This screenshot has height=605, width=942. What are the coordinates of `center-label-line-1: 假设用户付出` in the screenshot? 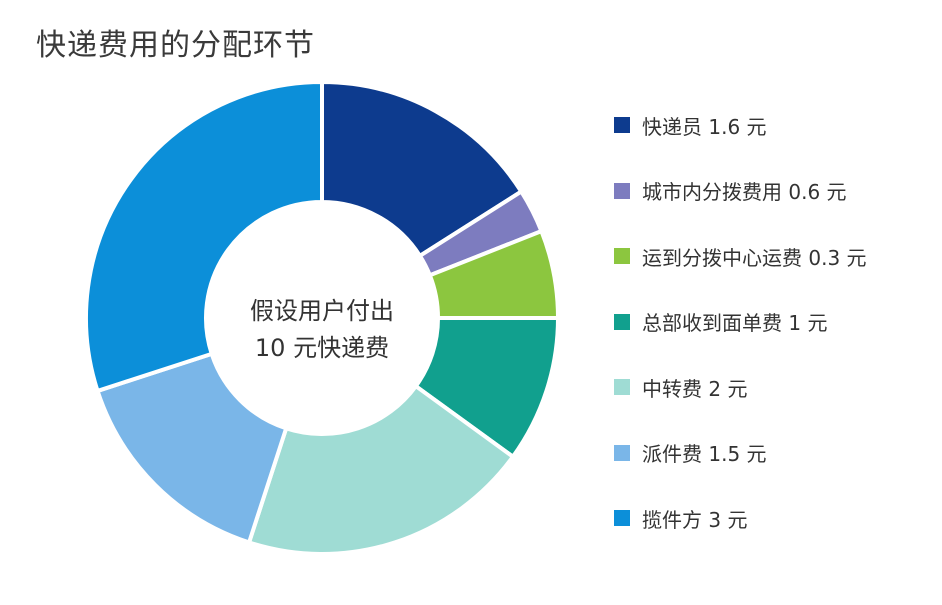 It's located at (322, 311).